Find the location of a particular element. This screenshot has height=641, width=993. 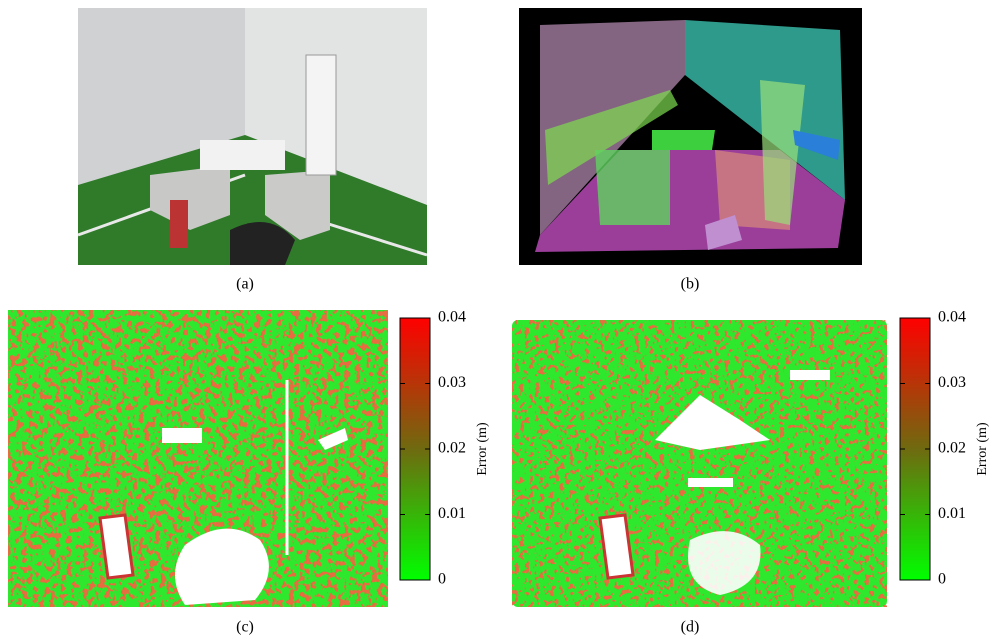

photo is located at coordinates (252, 136).